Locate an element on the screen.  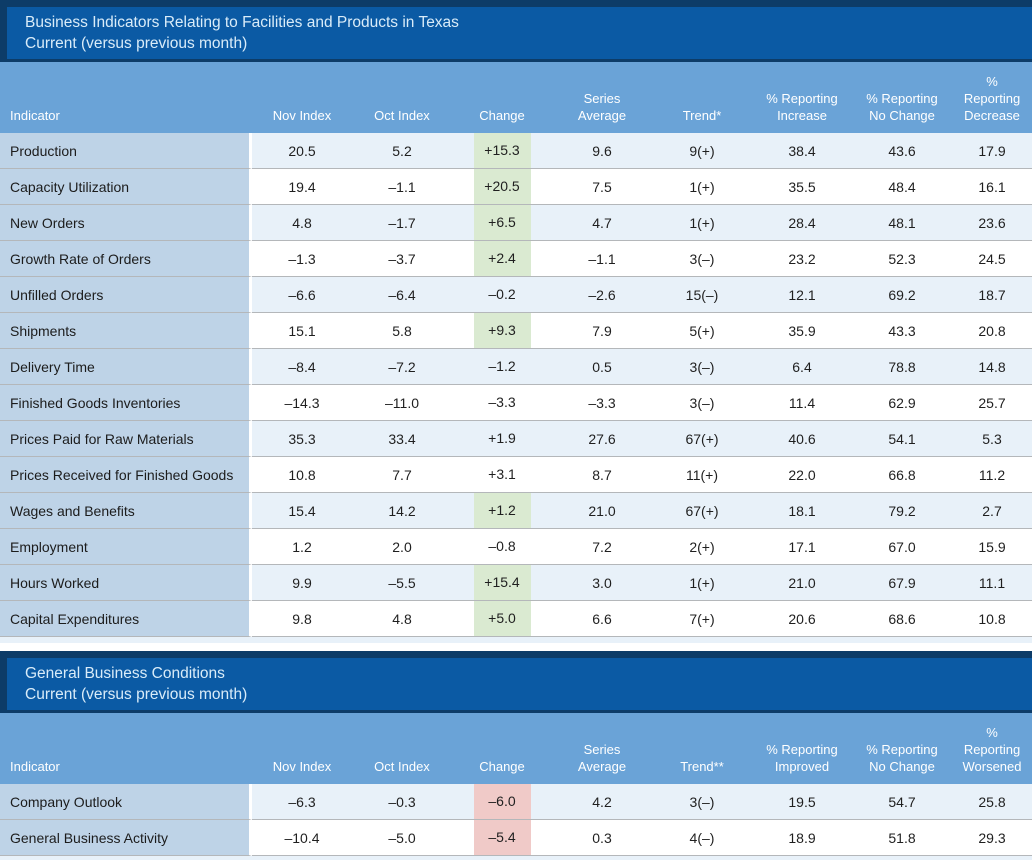
oct-index-cell: 7.7 is located at coordinates (402, 475).